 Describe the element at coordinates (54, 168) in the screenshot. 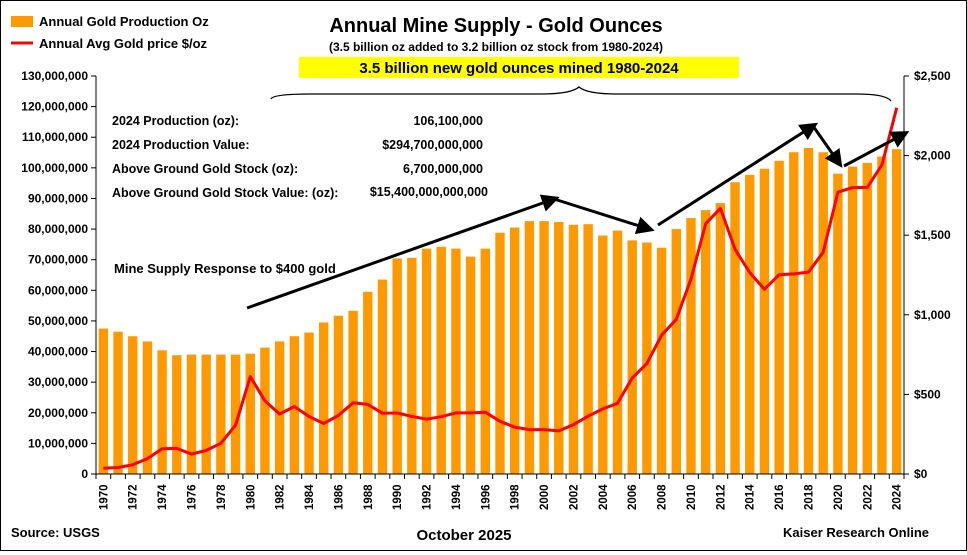

I see `left-tick-label: 100,000,000` at that location.